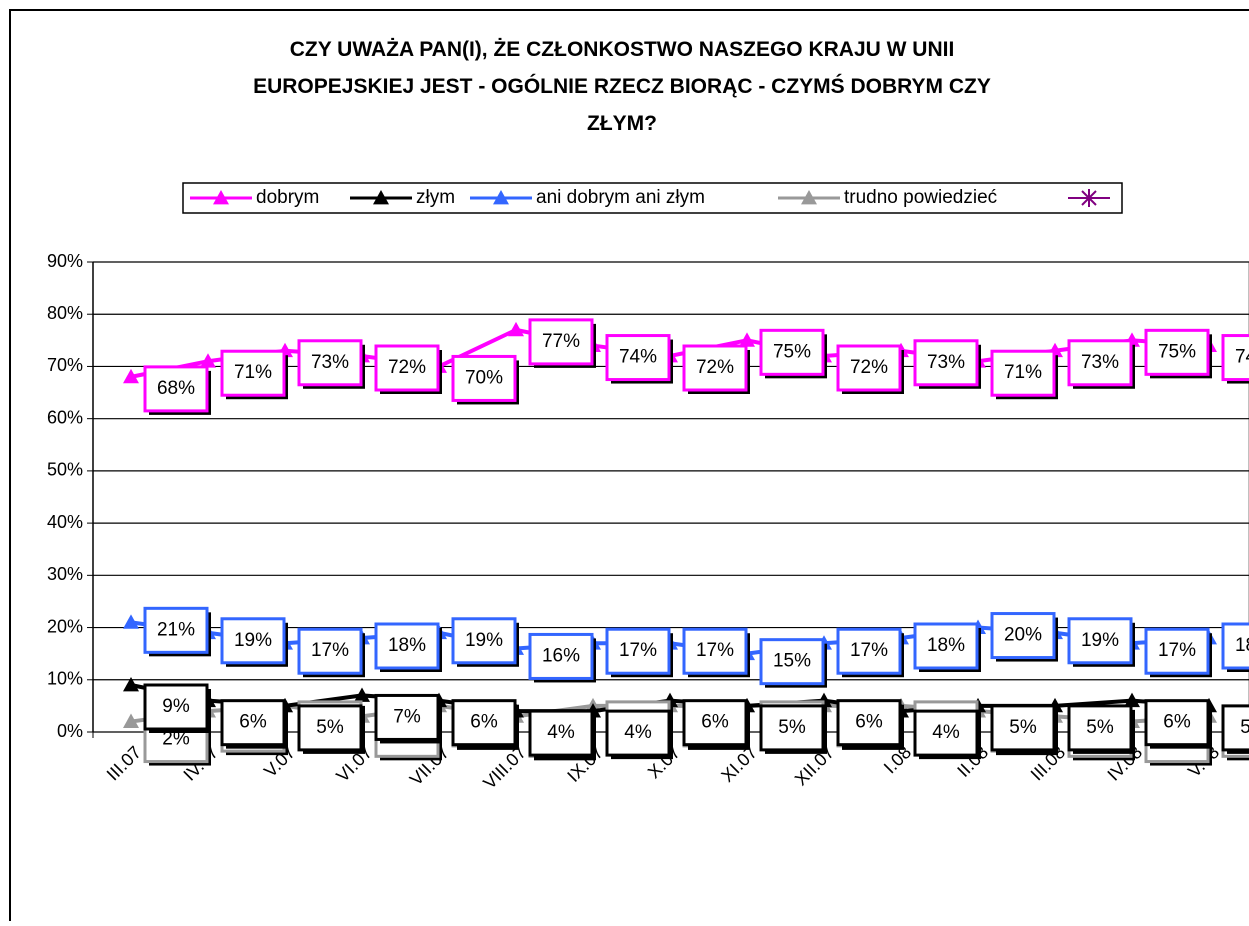  I want to click on data-label: 20%, so click(1024, 637).